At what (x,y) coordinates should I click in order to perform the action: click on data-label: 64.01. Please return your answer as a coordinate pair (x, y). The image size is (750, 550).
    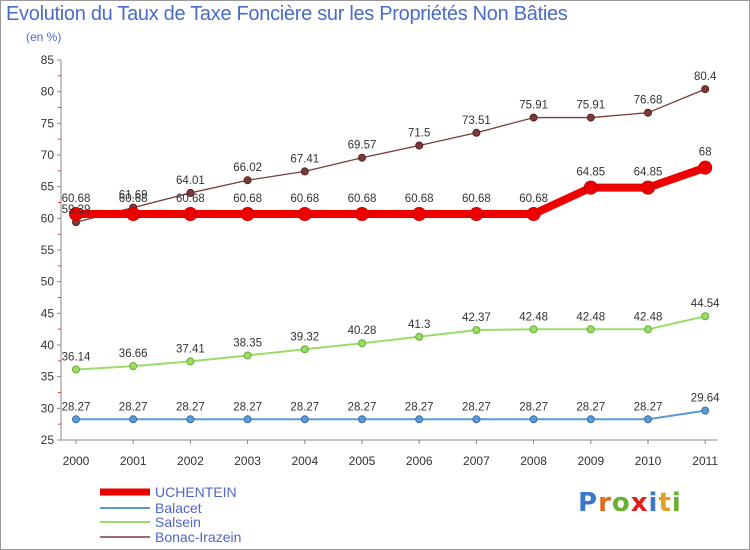
    Looking at the image, I should click on (190, 181).